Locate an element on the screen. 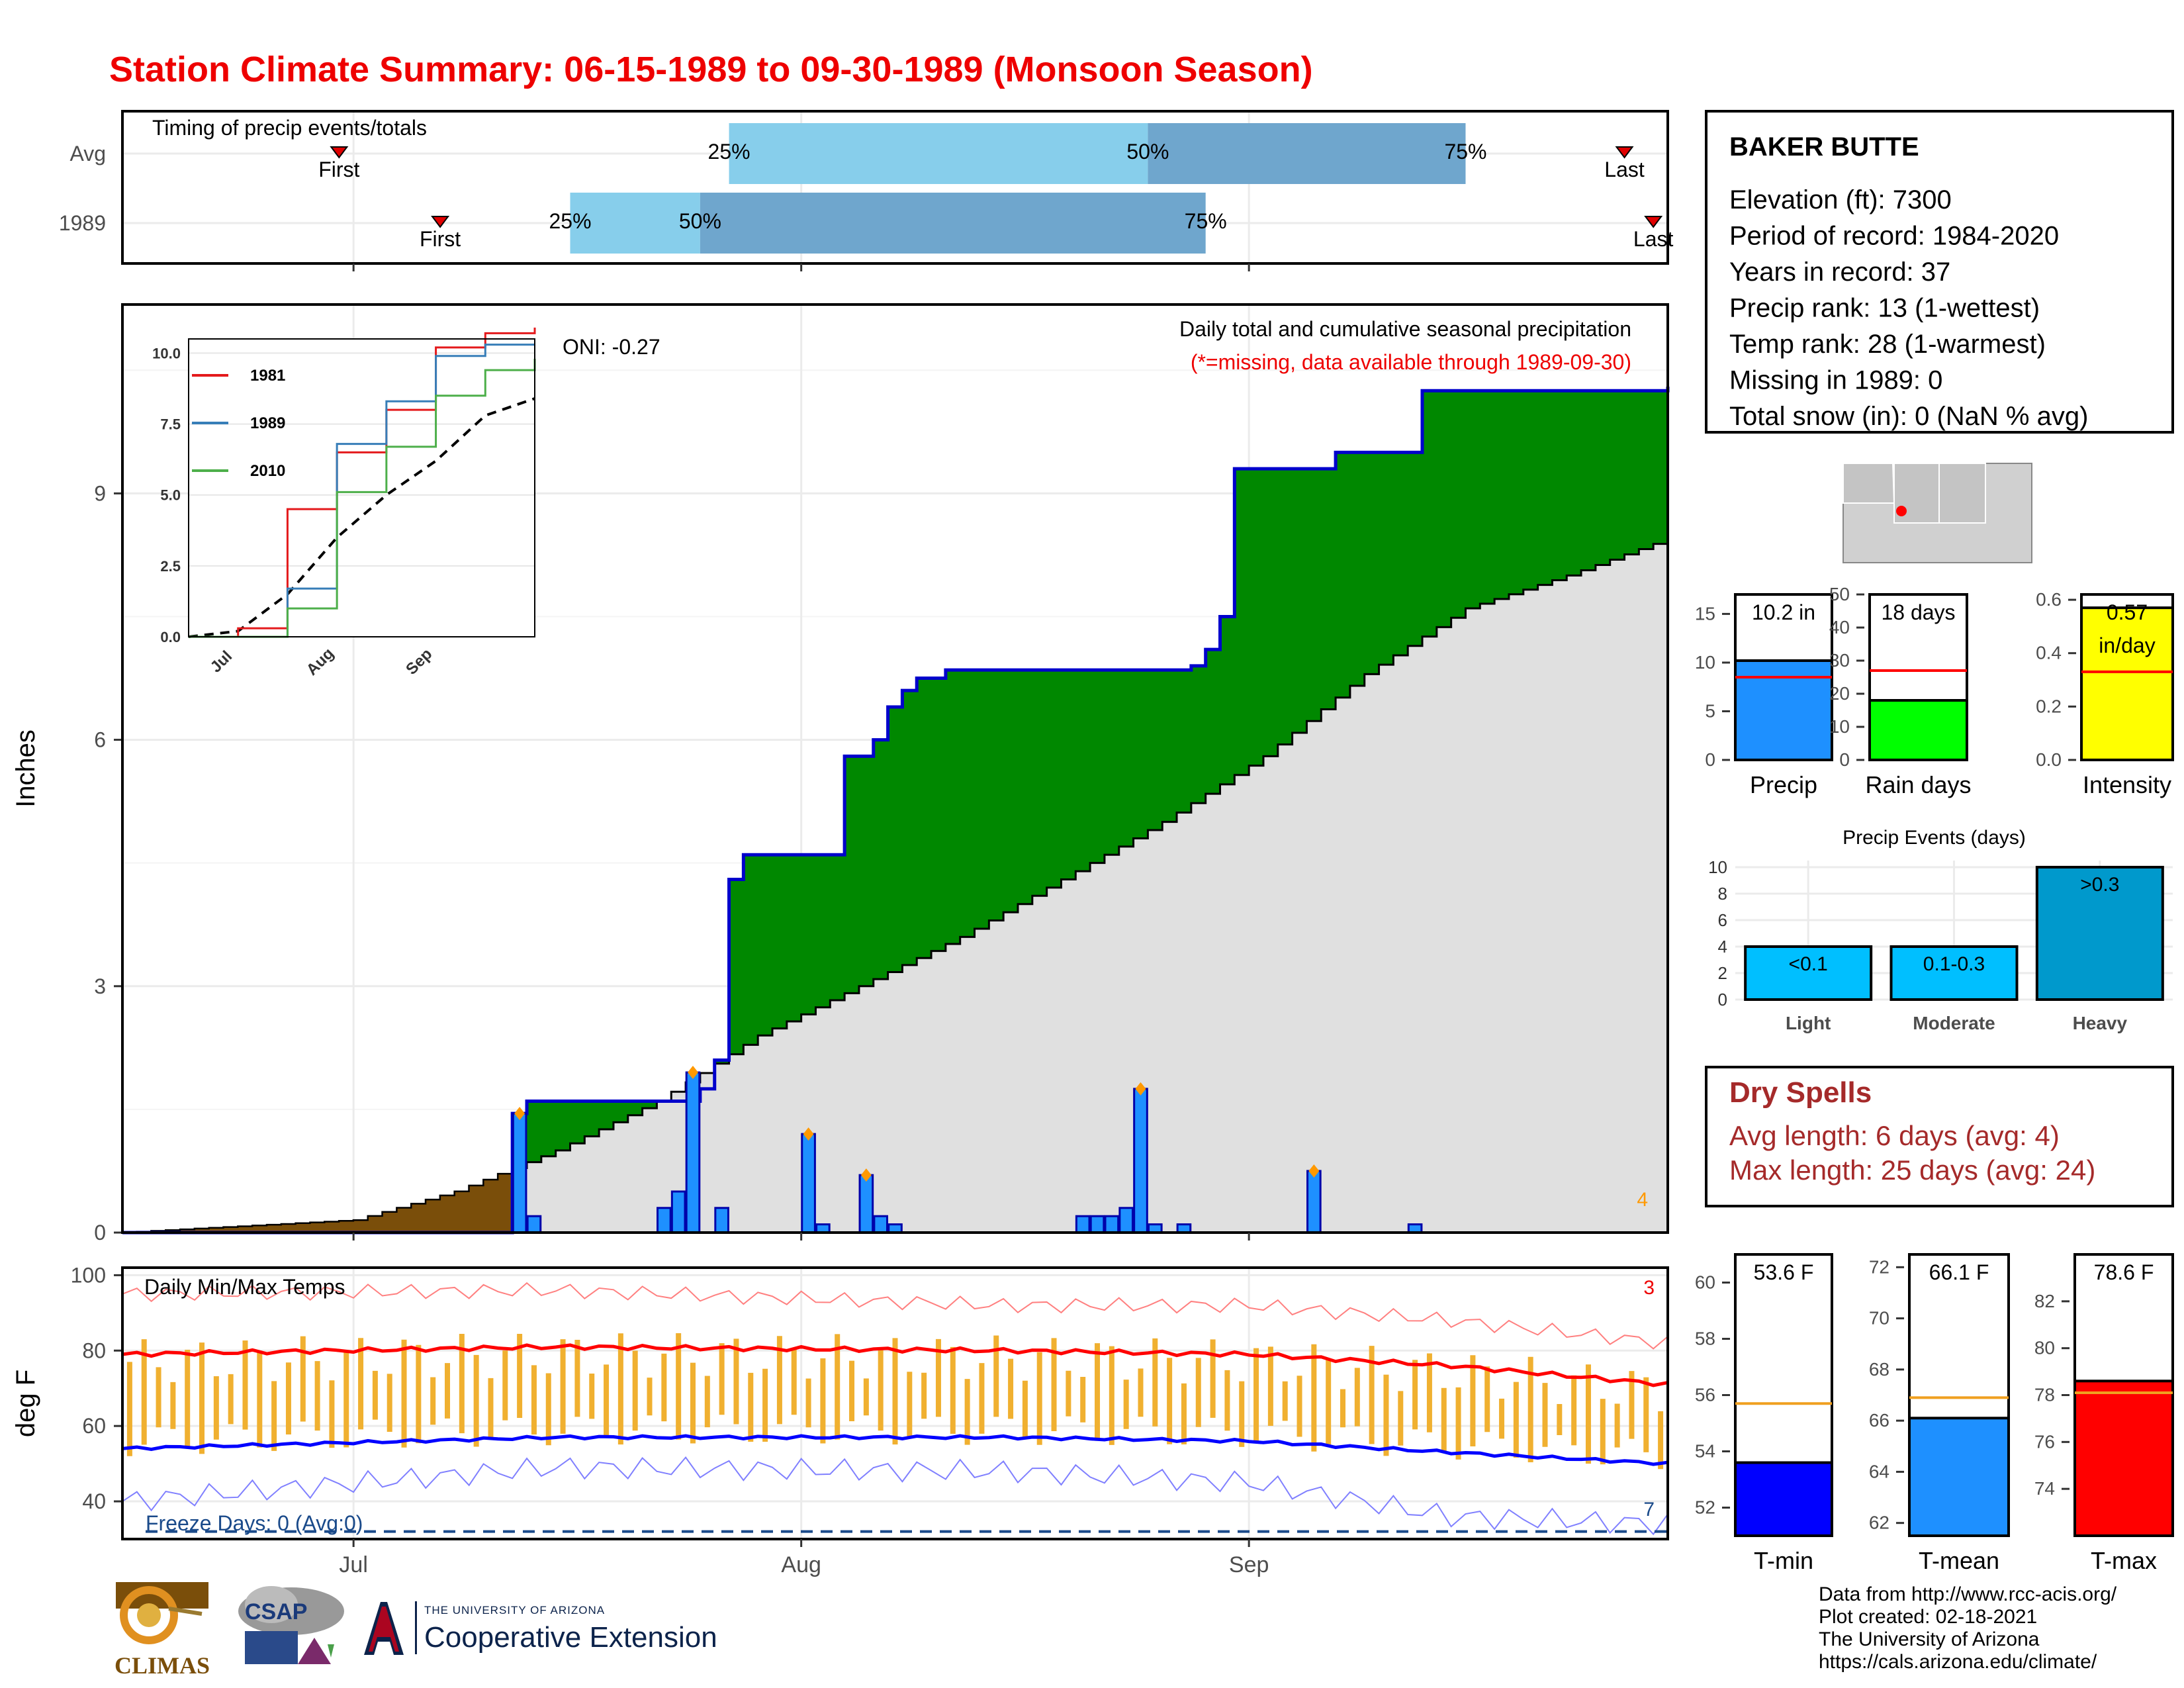  mini-bar-value-label: 0.57 is located at coordinates (2127, 612).